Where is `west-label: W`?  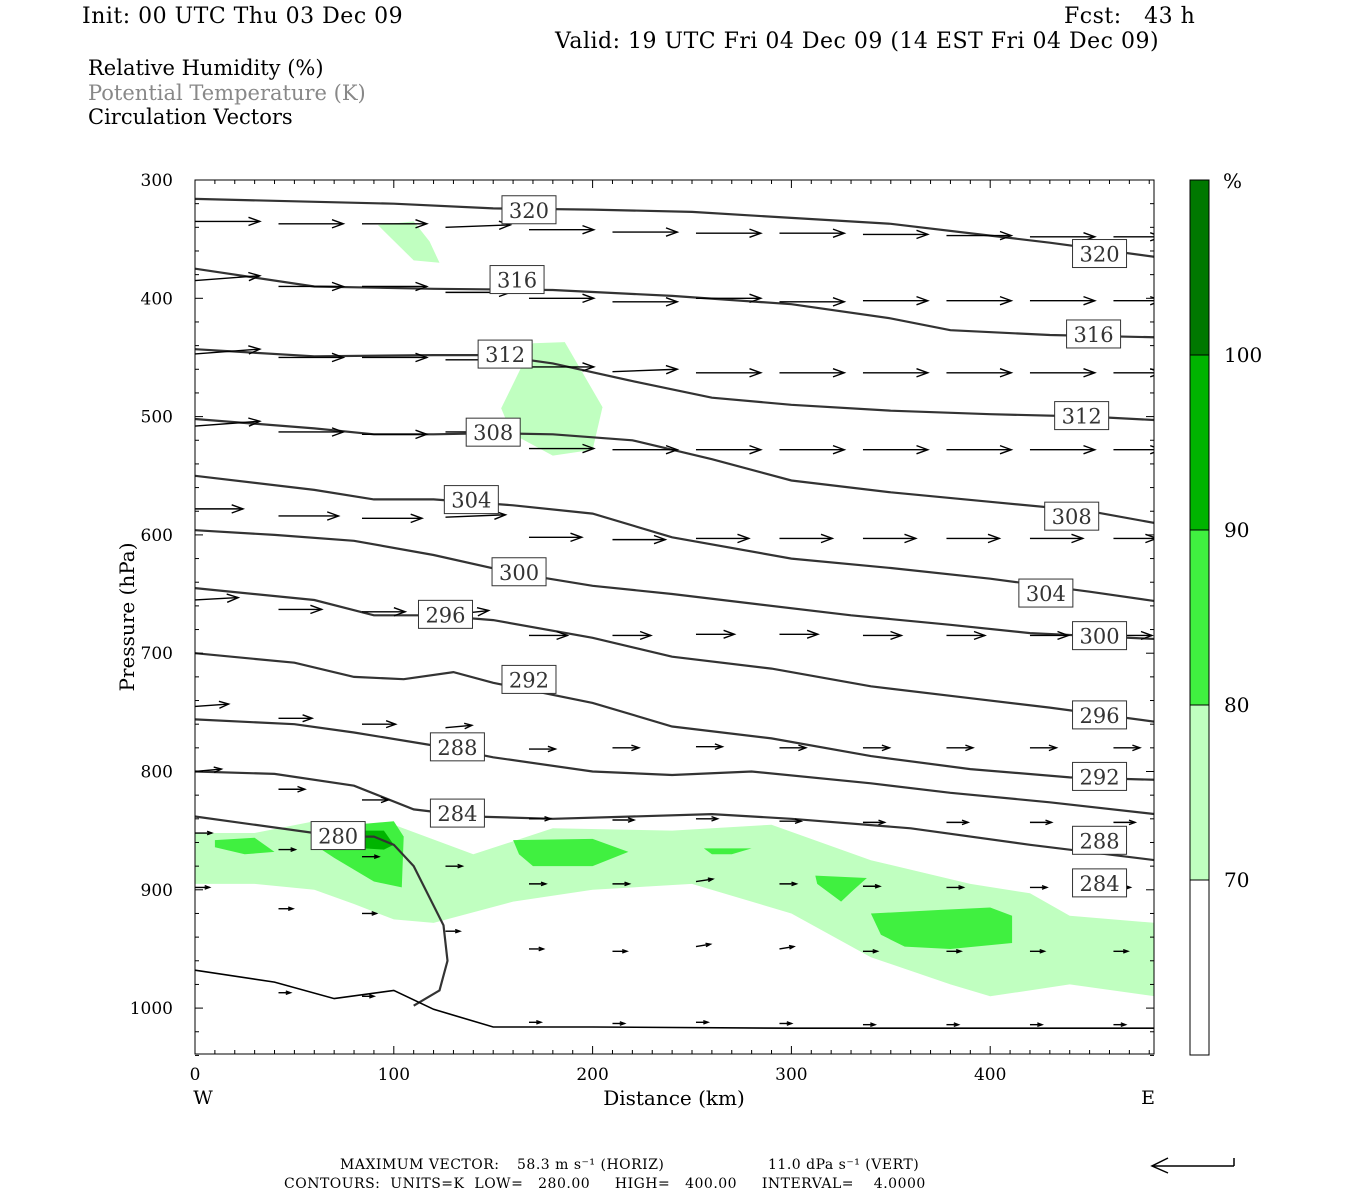
west-label: W is located at coordinates (203, 1098).